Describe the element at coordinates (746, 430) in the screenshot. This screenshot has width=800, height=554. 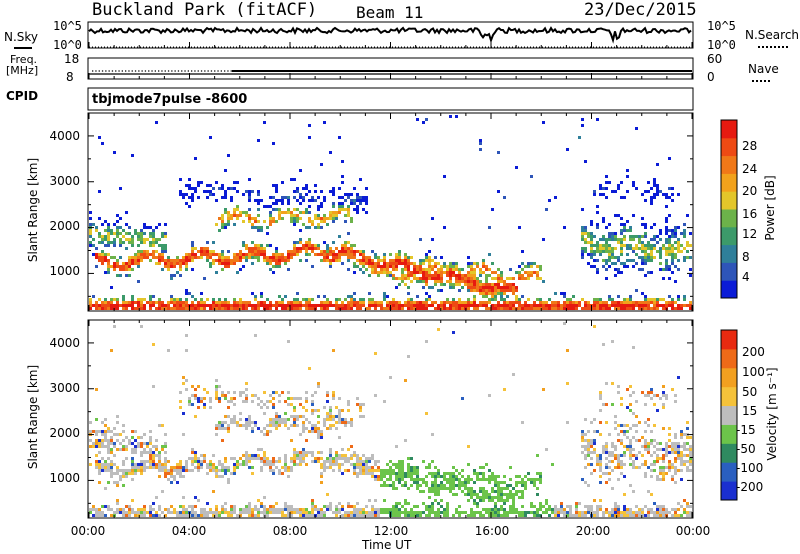
I see `velocity-cbar-tick-neg15: -15` at that location.